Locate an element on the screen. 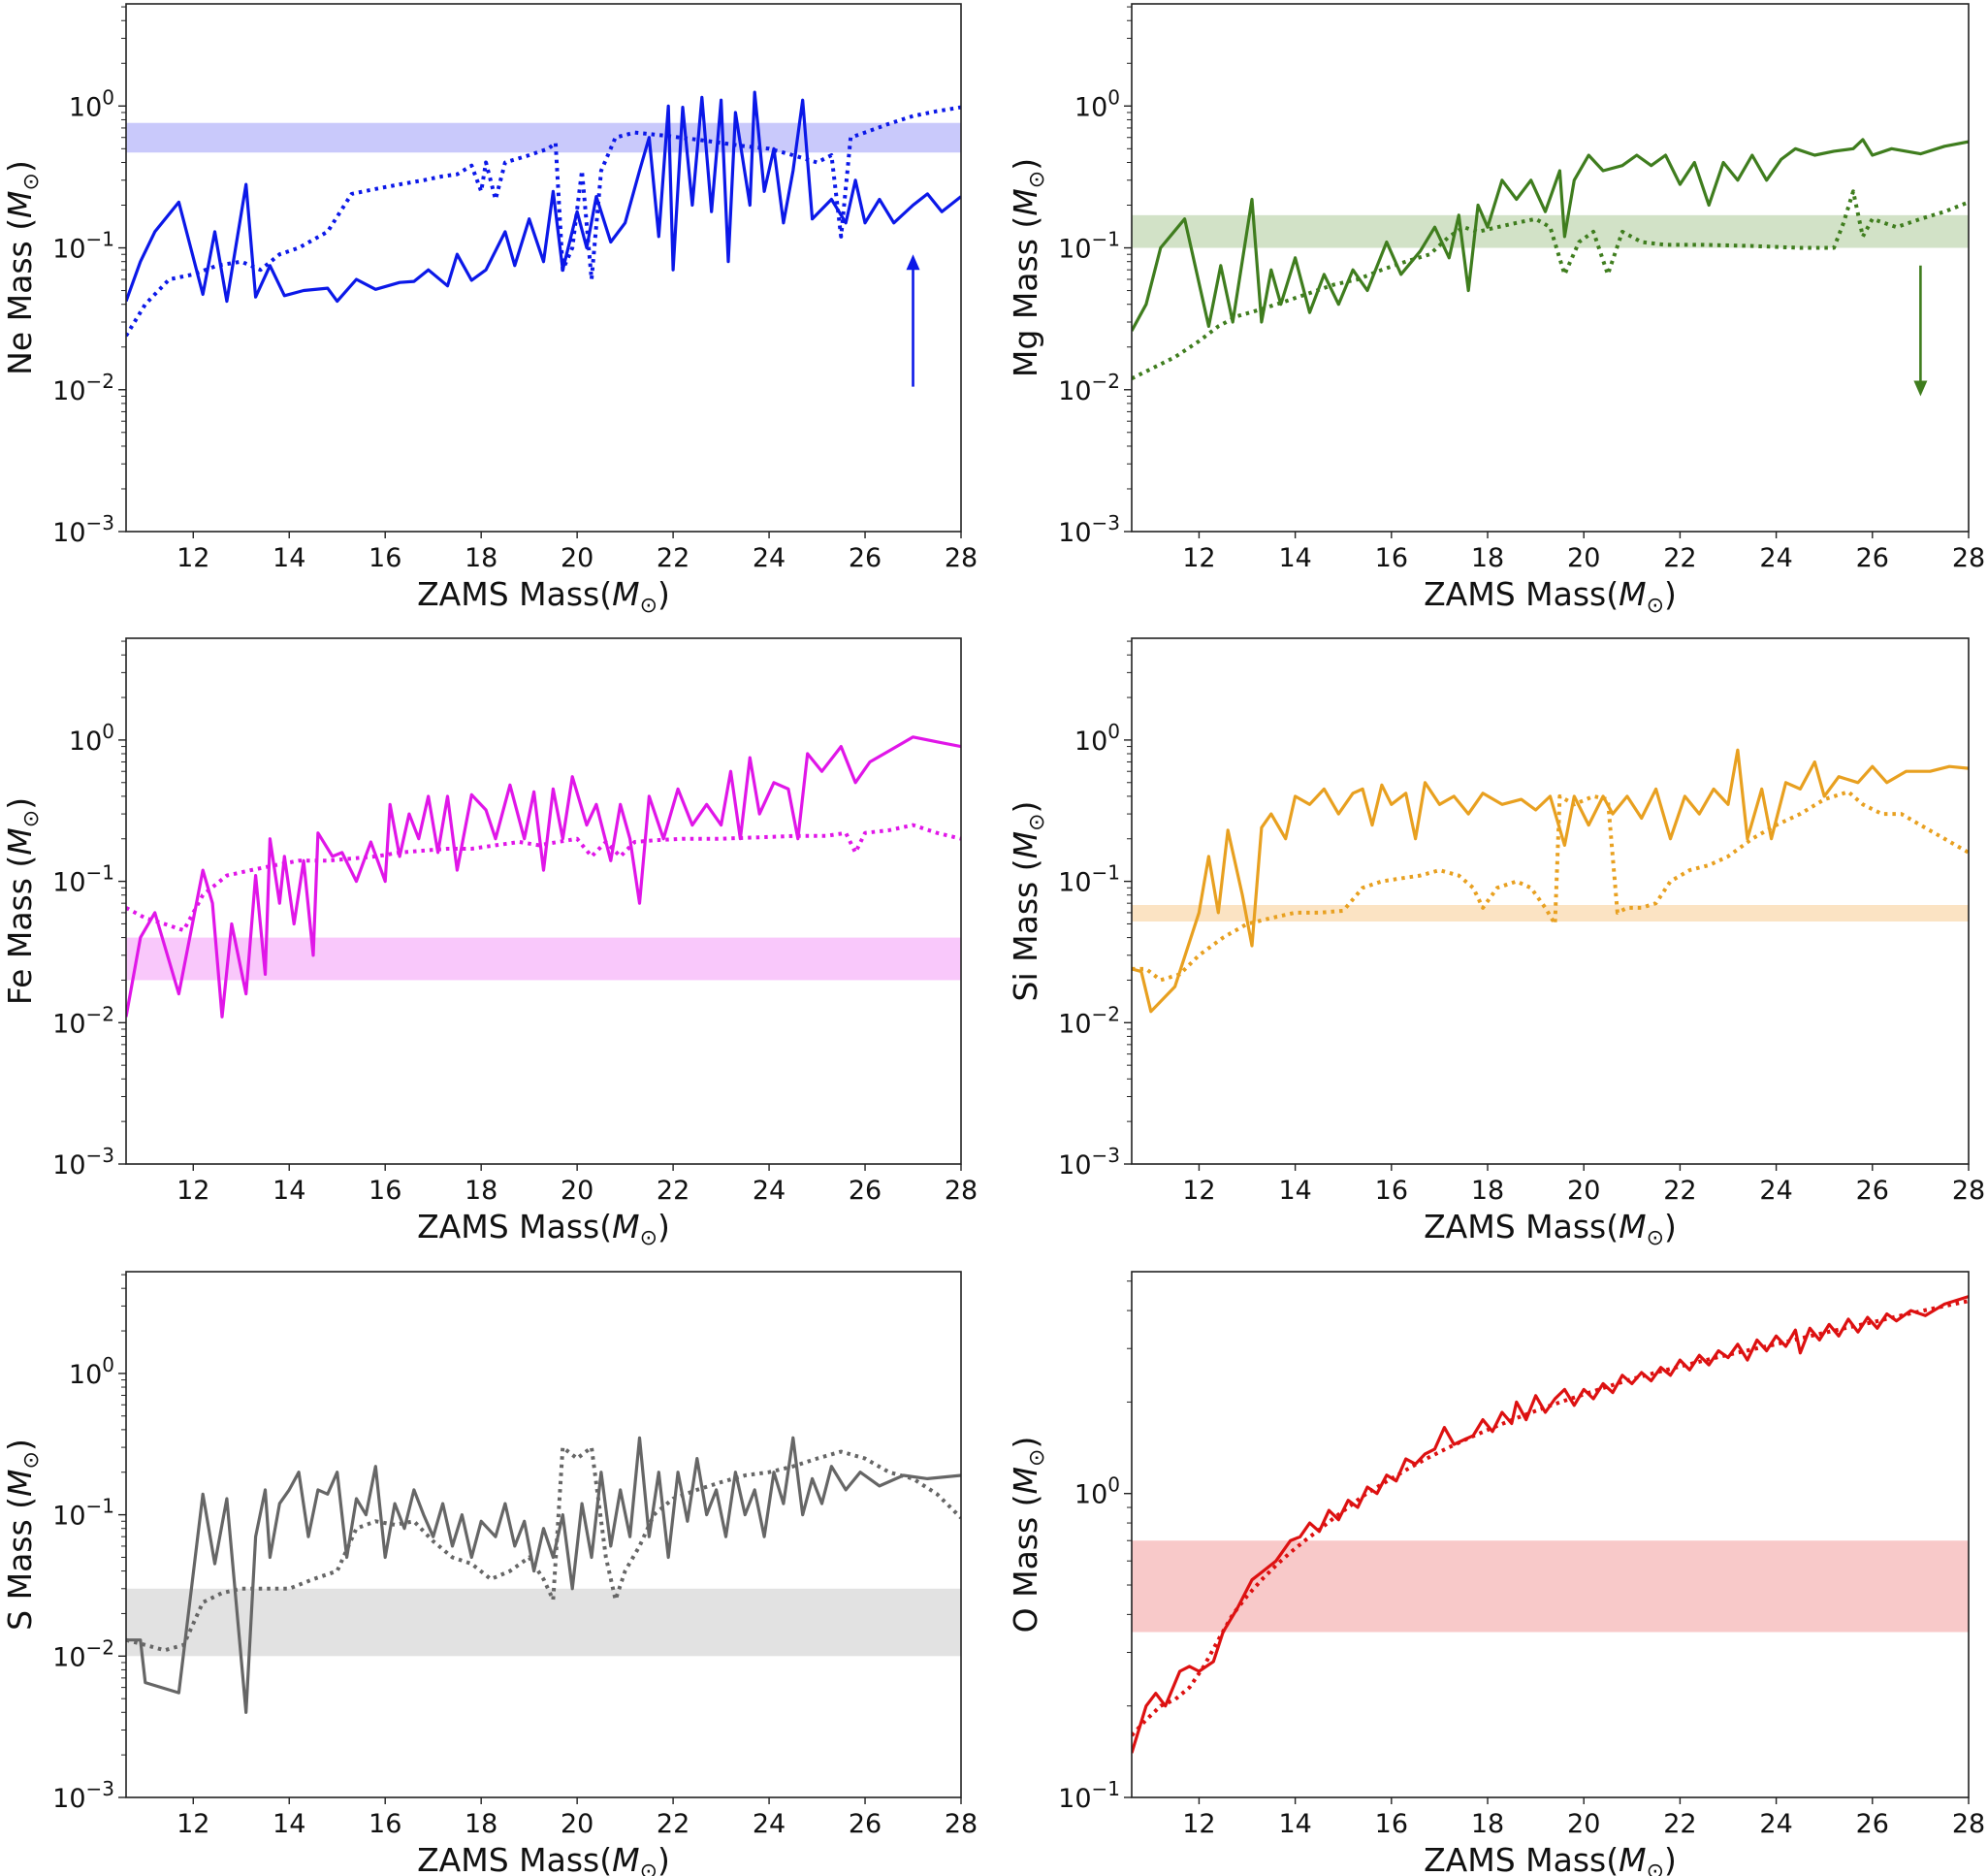 This screenshot has height=1876, width=1988. s-xtick-label: 18 is located at coordinates (481, 1824).